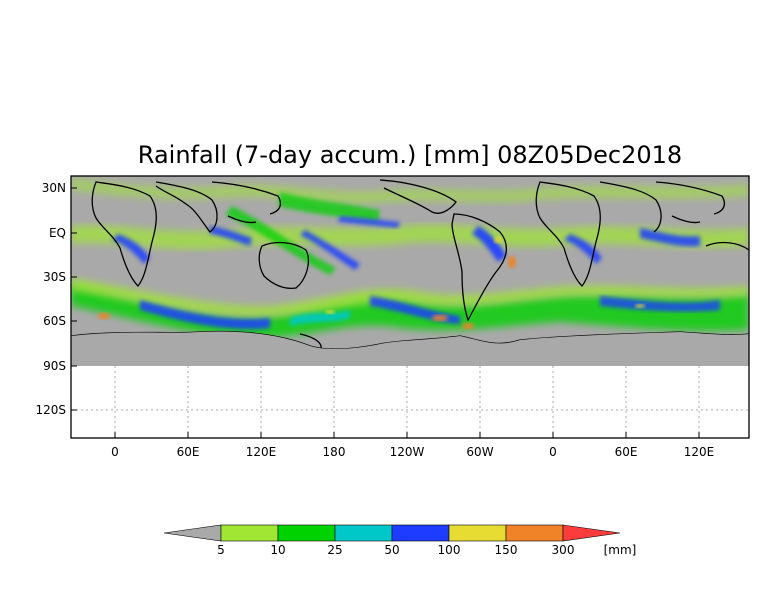 This screenshot has width=784, height=612. Describe the element at coordinates (56, 299) in the screenshot. I see `y-axis: 30N EQ 30S 60S 90S 120S` at that location.